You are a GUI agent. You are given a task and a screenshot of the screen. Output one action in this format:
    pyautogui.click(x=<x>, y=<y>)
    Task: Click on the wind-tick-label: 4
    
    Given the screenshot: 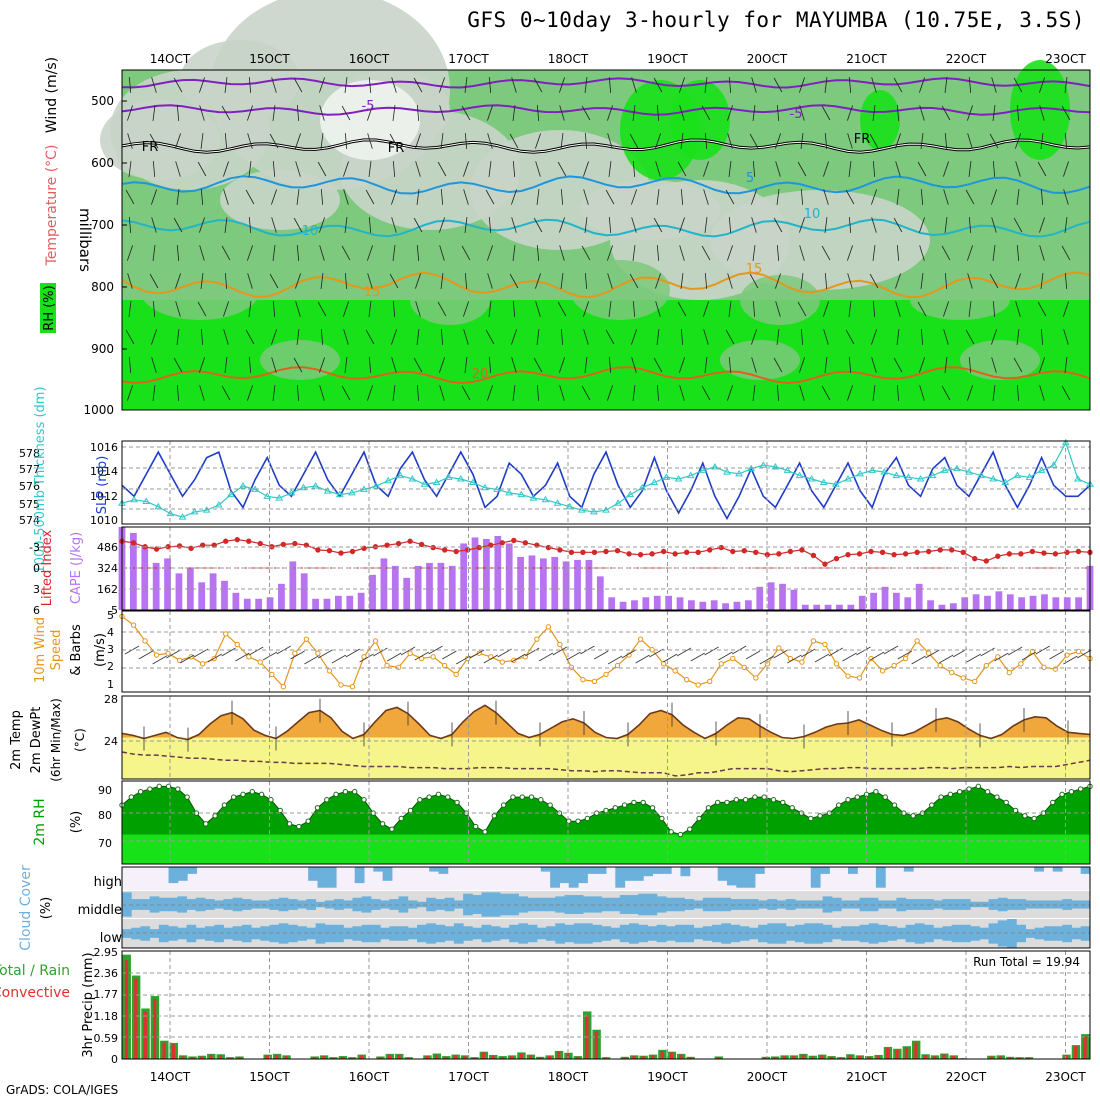 What is the action you would take?
    pyautogui.click(x=110, y=632)
    